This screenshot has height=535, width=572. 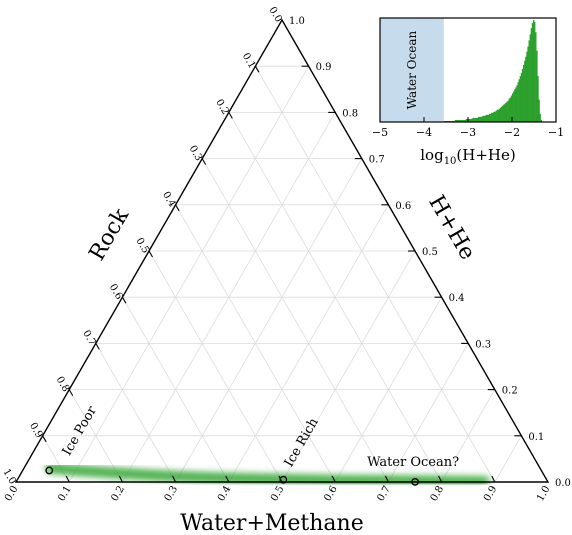 I want to click on ternary-data-band, so click(x=267, y=475).